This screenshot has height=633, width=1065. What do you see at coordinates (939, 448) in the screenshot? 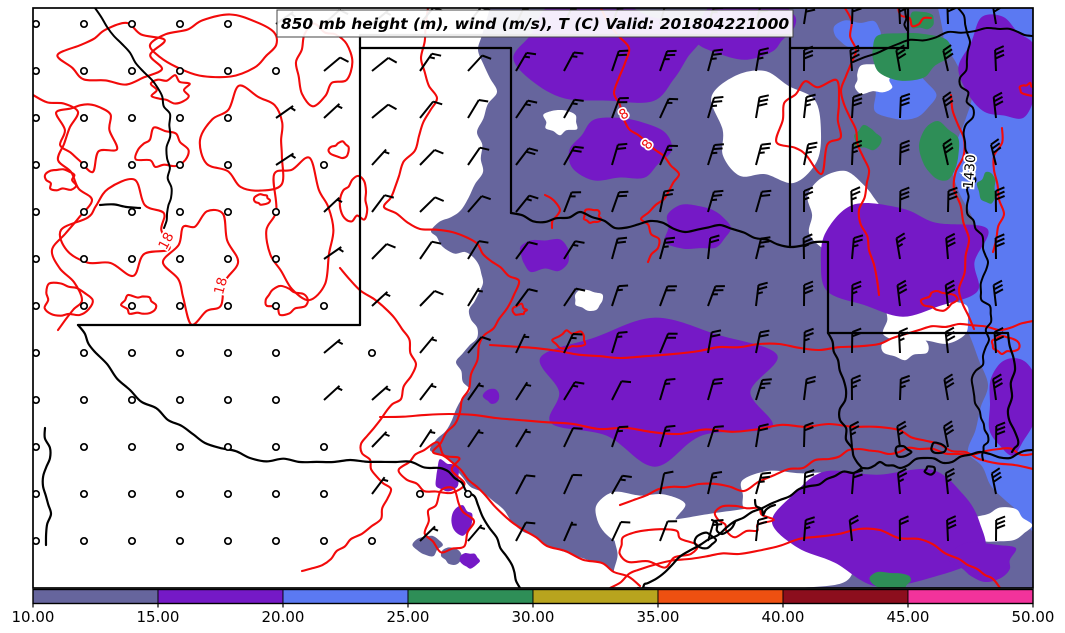
I see `lake-outline` at bounding box center [939, 448].